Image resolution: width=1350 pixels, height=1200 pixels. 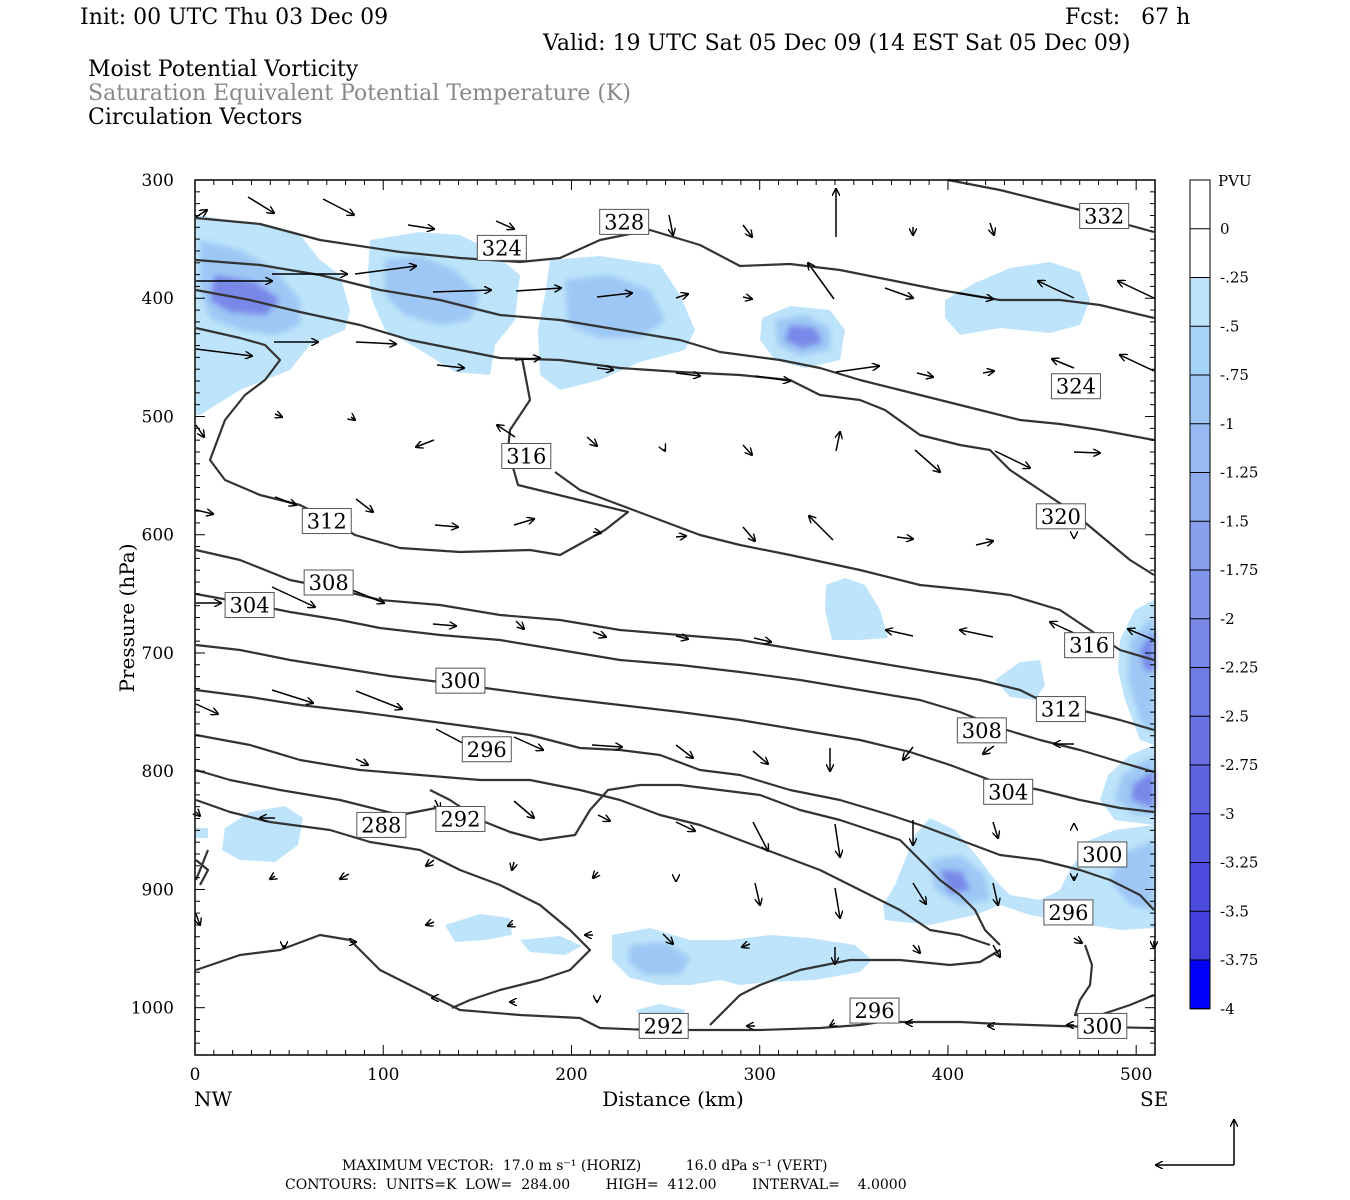 I want to click on field-title-vectors: Circulation Vectors, so click(x=195, y=117).